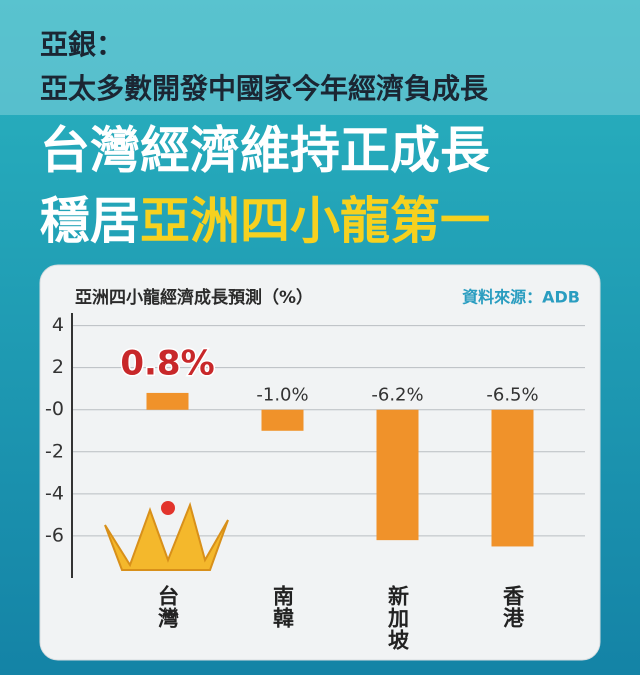 This screenshot has height=675, width=640. What do you see at coordinates (521, 297) in the screenshot?
I see `source: 資料來源：ADB` at bounding box center [521, 297].